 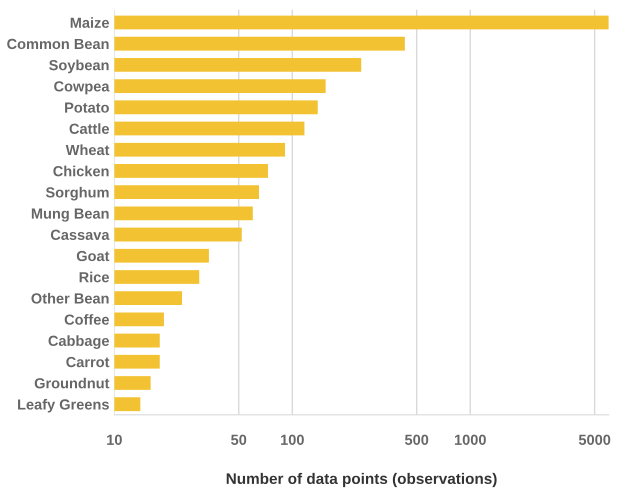 What do you see at coordinates (94, 277) in the screenshot?
I see `y-tick-label: Rice` at bounding box center [94, 277].